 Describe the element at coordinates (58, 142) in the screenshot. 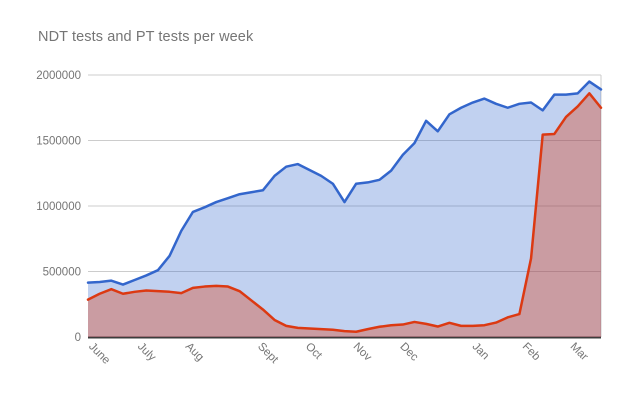

I see `y-axis-tick-label: 1500000` at that location.